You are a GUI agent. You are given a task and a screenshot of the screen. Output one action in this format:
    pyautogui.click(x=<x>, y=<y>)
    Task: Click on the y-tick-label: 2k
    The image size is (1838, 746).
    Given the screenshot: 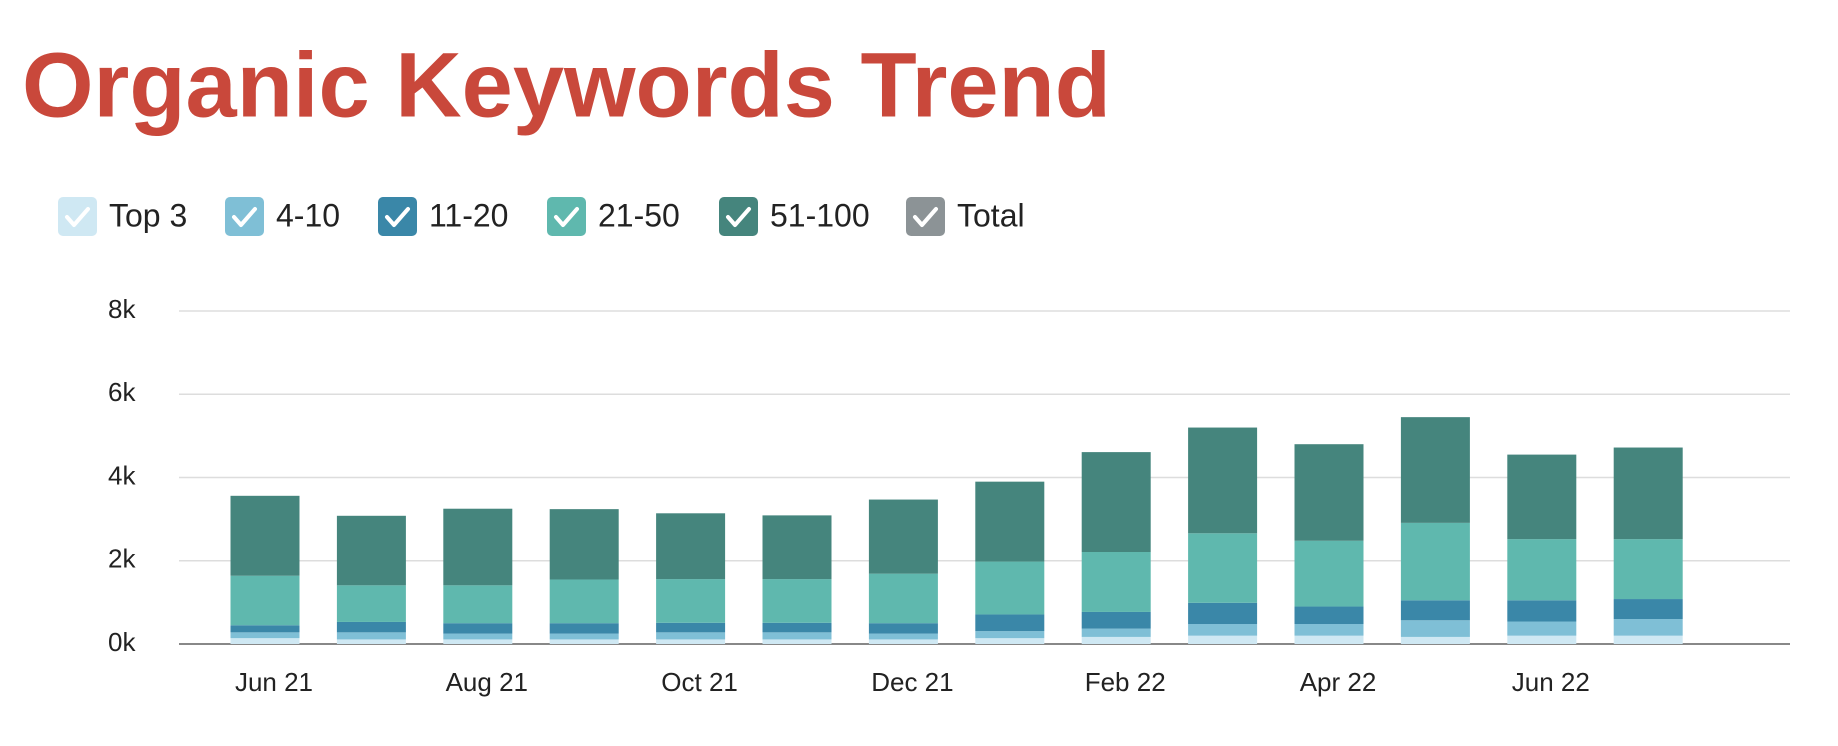 What is the action you would take?
    pyautogui.click(x=122, y=559)
    